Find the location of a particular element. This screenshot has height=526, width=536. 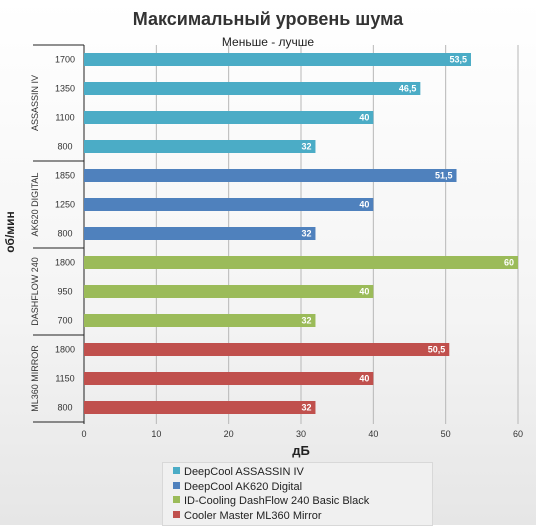

rpm-label: 1100 is located at coordinates (64, 118).